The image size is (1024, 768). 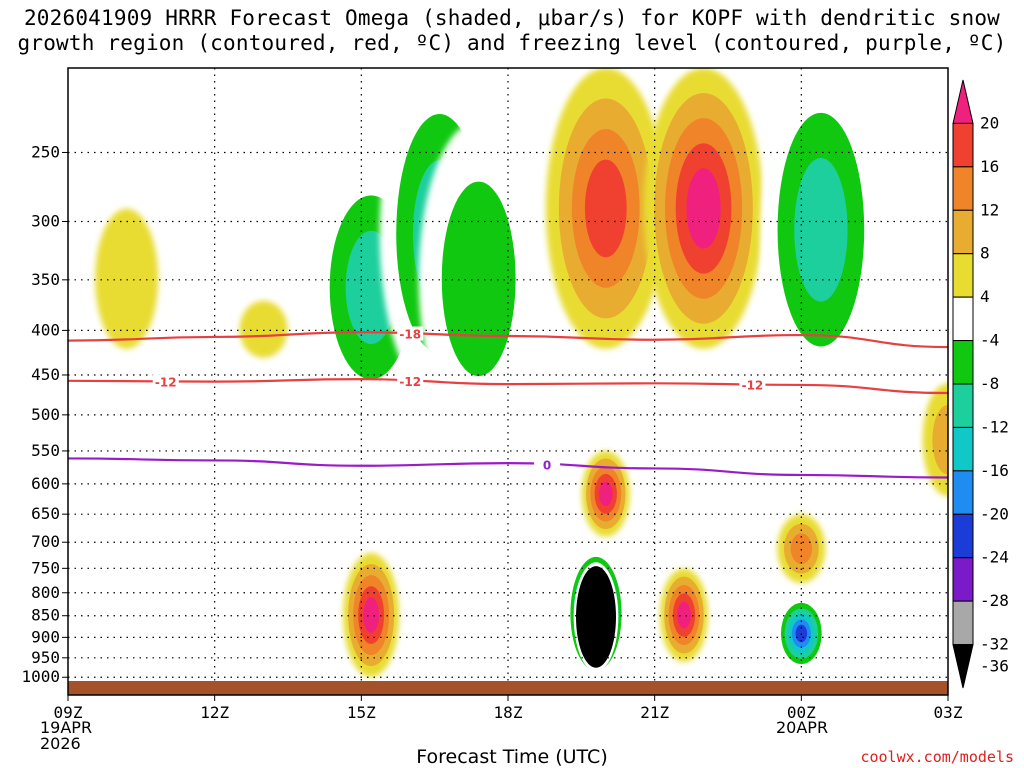 I want to click on y-tick-label: 750, so click(x=45, y=567).